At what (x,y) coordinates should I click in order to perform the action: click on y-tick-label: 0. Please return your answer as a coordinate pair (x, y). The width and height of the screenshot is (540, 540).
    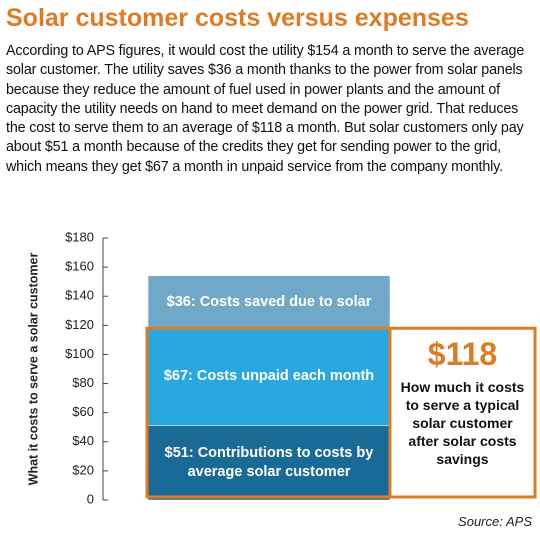
    Looking at the image, I should click on (90, 498).